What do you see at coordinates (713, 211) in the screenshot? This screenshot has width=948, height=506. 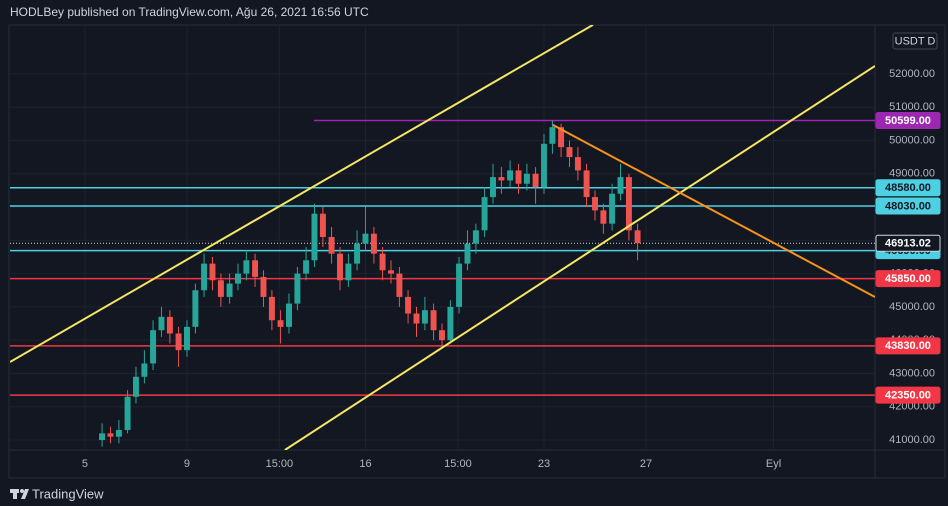 I see `trend-line` at bounding box center [713, 211].